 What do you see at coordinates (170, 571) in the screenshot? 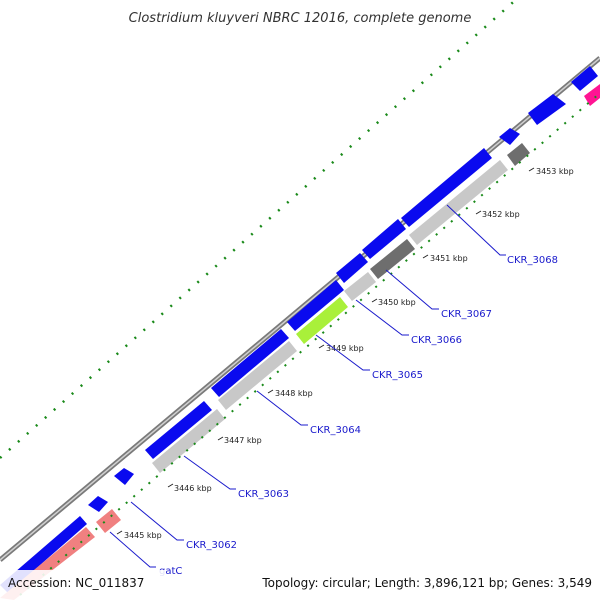
I see `gene-label-gatc: gatC` at bounding box center [170, 571].